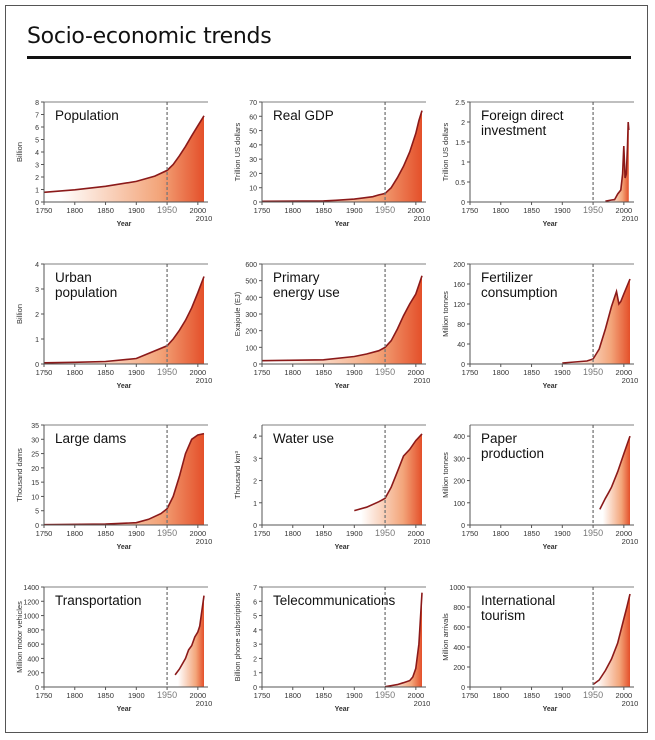 This screenshot has width=655, height=740. Describe the element at coordinates (87, 115) in the screenshot. I see `chart-title: Population` at that location.